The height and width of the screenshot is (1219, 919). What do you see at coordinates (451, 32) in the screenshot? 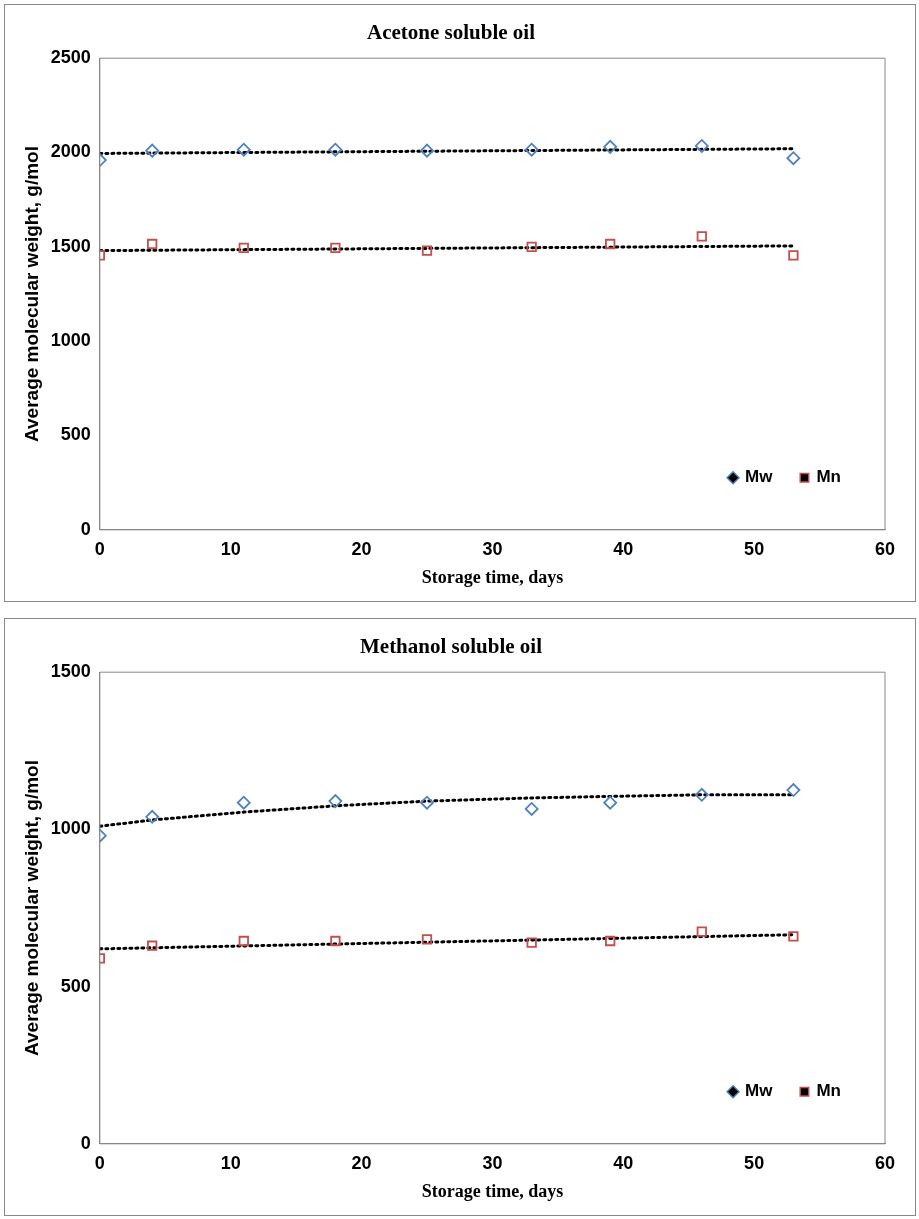
I see `chart-title: Acetone soluble oil` at bounding box center [451, 32].